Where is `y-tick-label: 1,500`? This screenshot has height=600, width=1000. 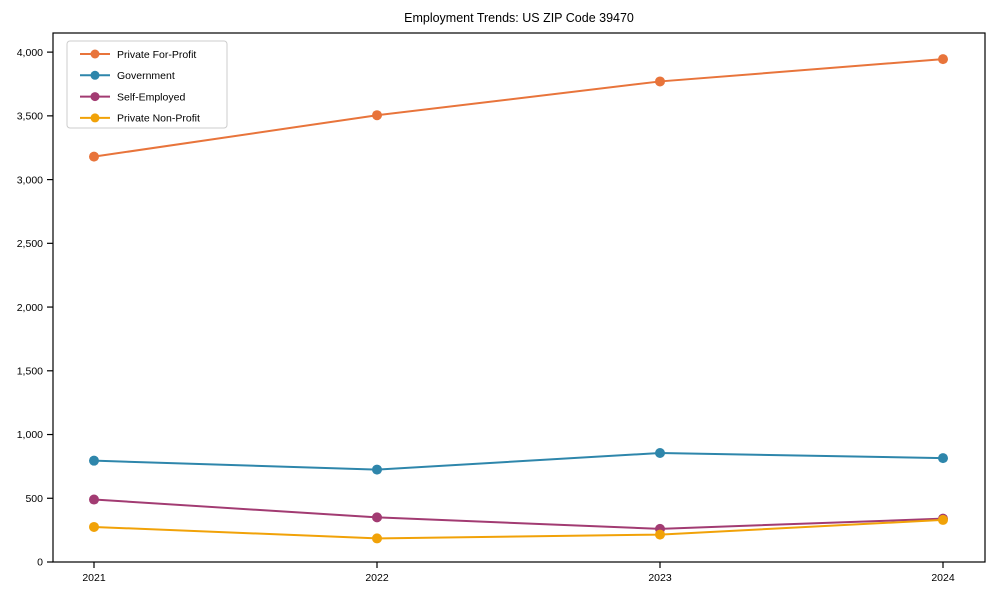 y-tick-label: 1,500 is located at coordinates (30, 371).